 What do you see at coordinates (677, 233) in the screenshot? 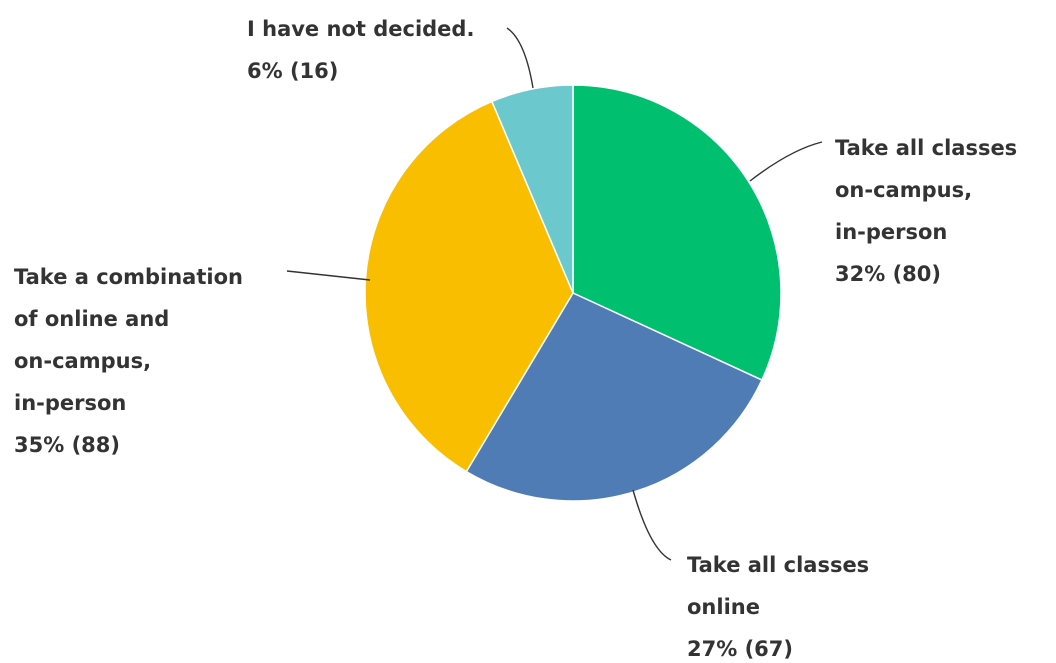
I see `pie-slice-take-all-classes-on-campus-in-person` at bounding box center [677, 233].